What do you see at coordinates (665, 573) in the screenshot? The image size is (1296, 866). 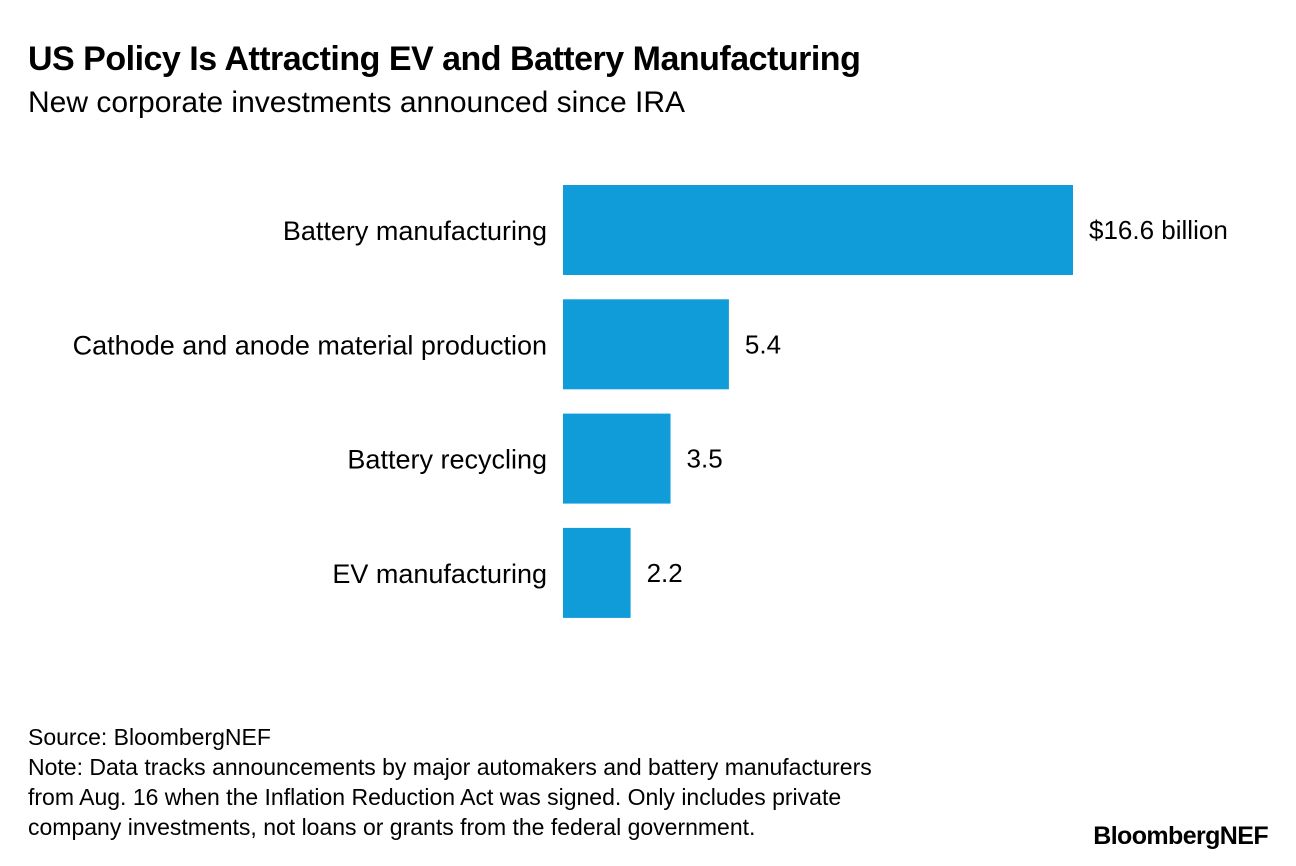 I see `value-label: 2.2` at bounding box center [665, 573].